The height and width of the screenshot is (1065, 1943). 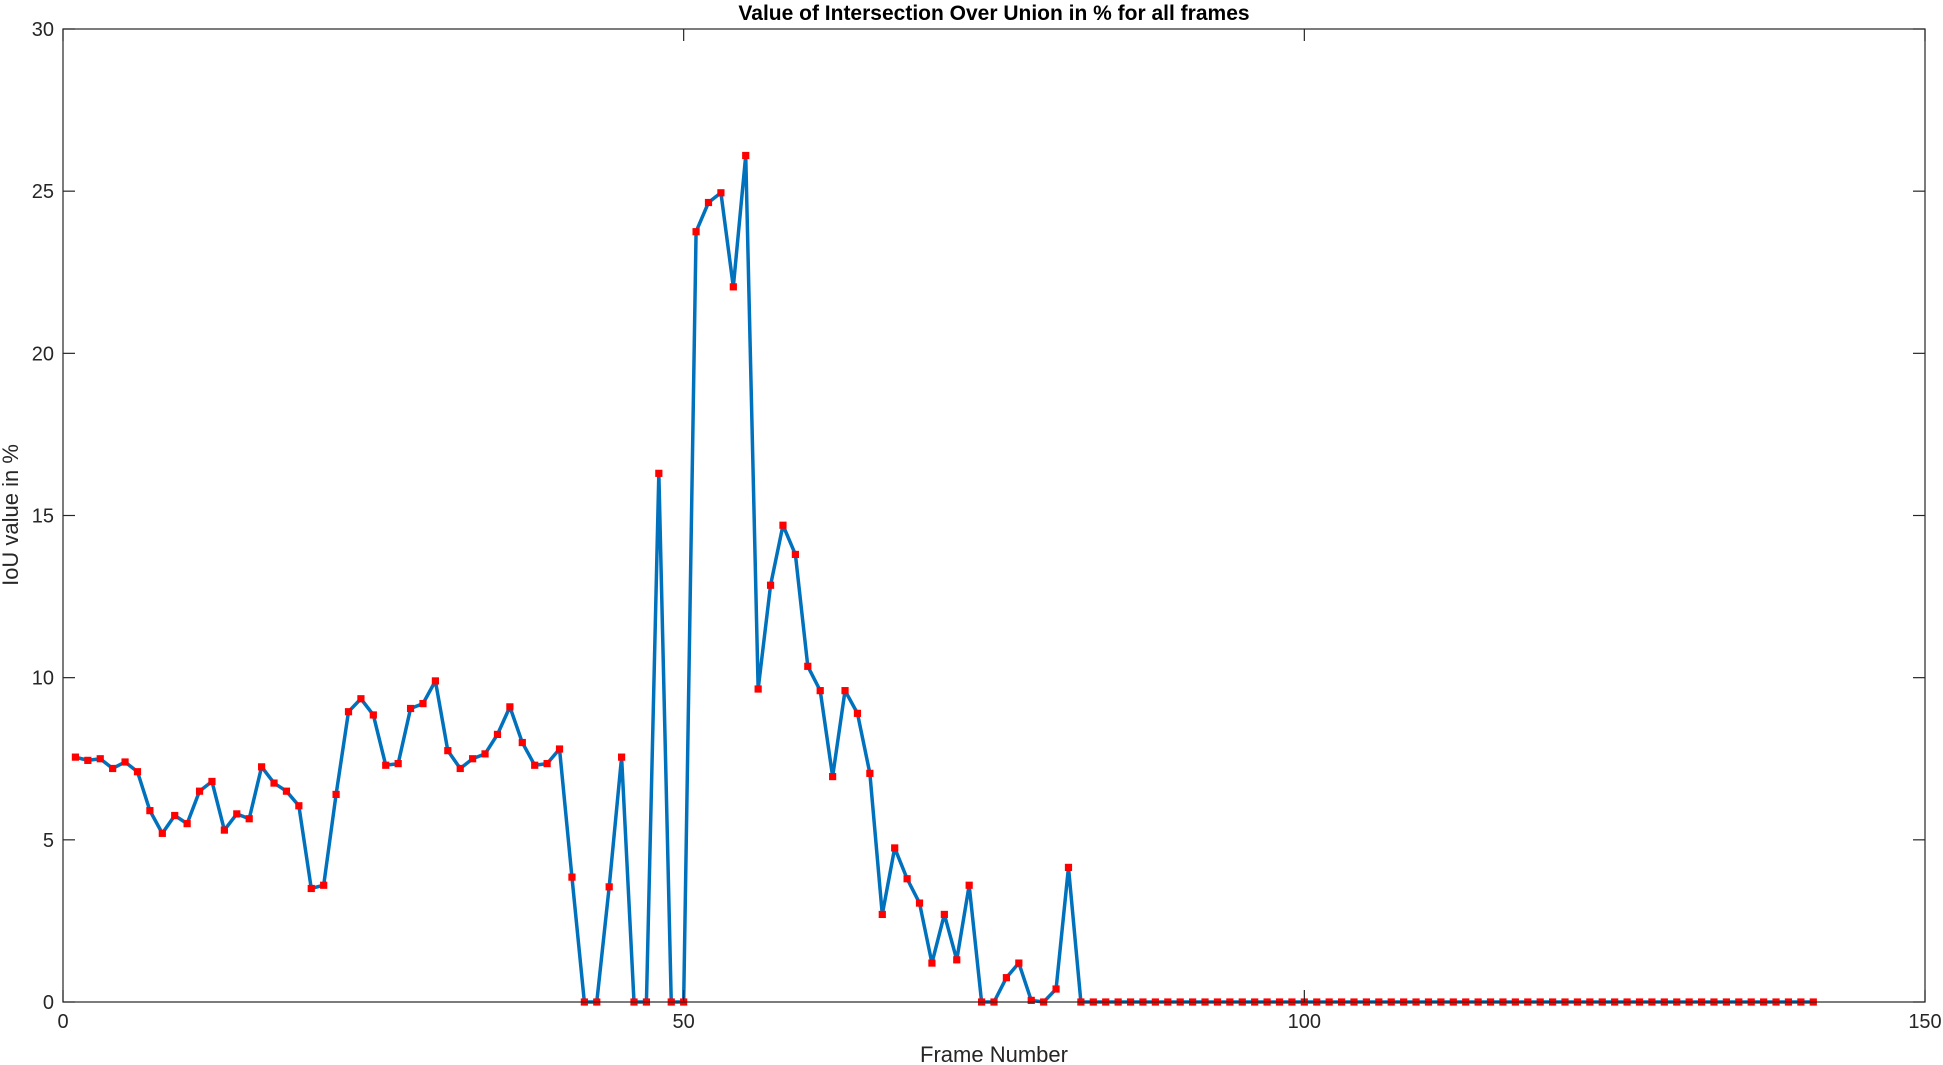 What do you see at coordinates (1924, 1022) in the screenshot?
I see `x-tick-label: 150` at bounding box center [1924, 1022].